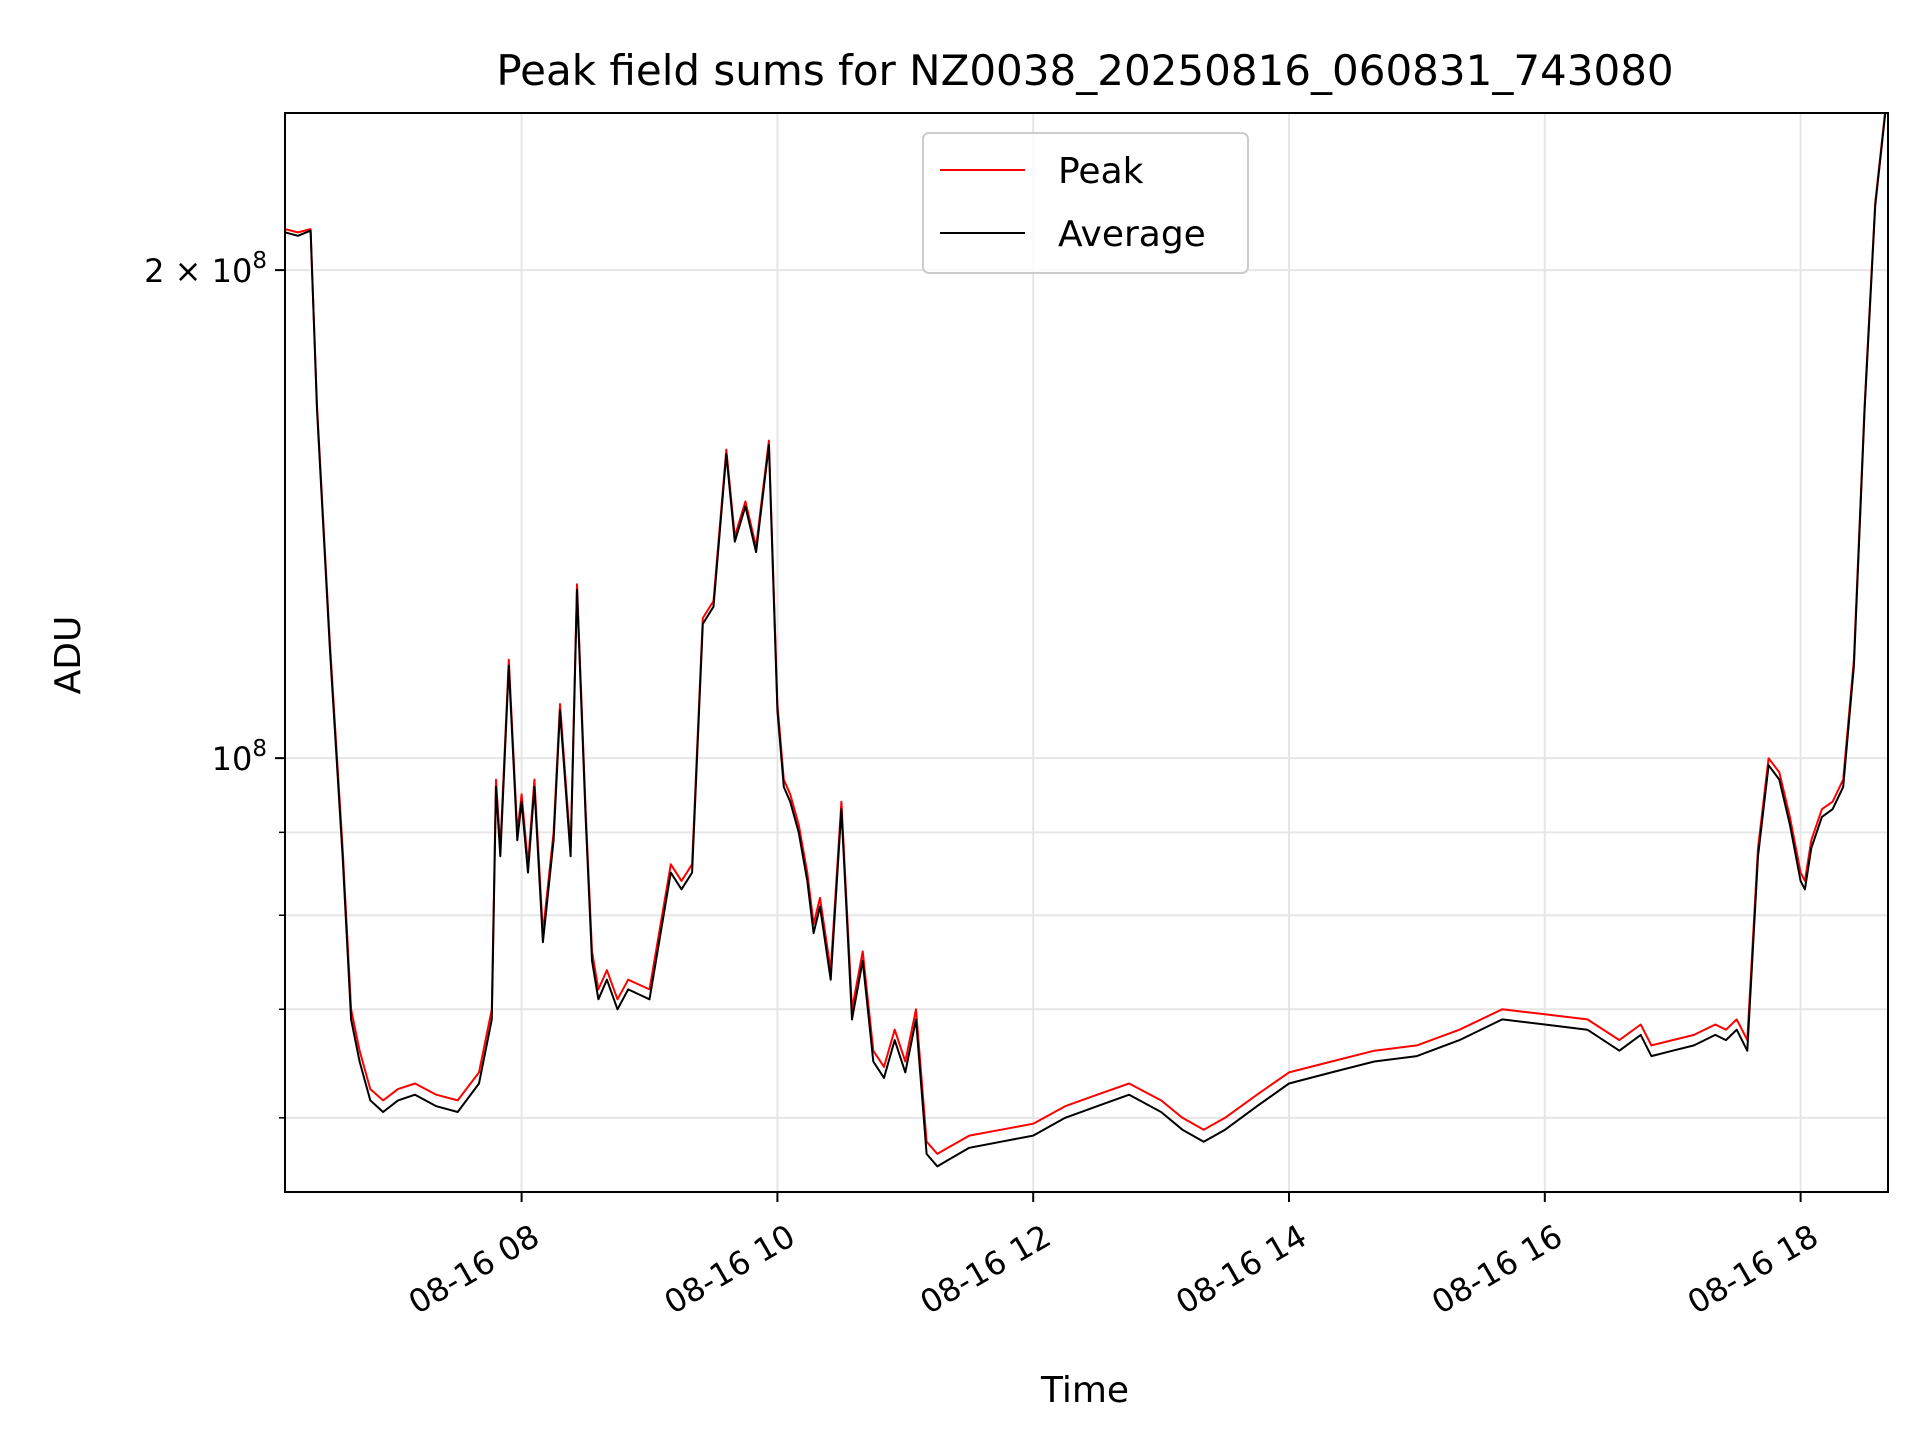 The image size is (1920, 1445). What do you see at coordinates (986, 1269) in the screenshot?
I see `x-tick-label: 08-16 12` at bounding box center [986, 1269].